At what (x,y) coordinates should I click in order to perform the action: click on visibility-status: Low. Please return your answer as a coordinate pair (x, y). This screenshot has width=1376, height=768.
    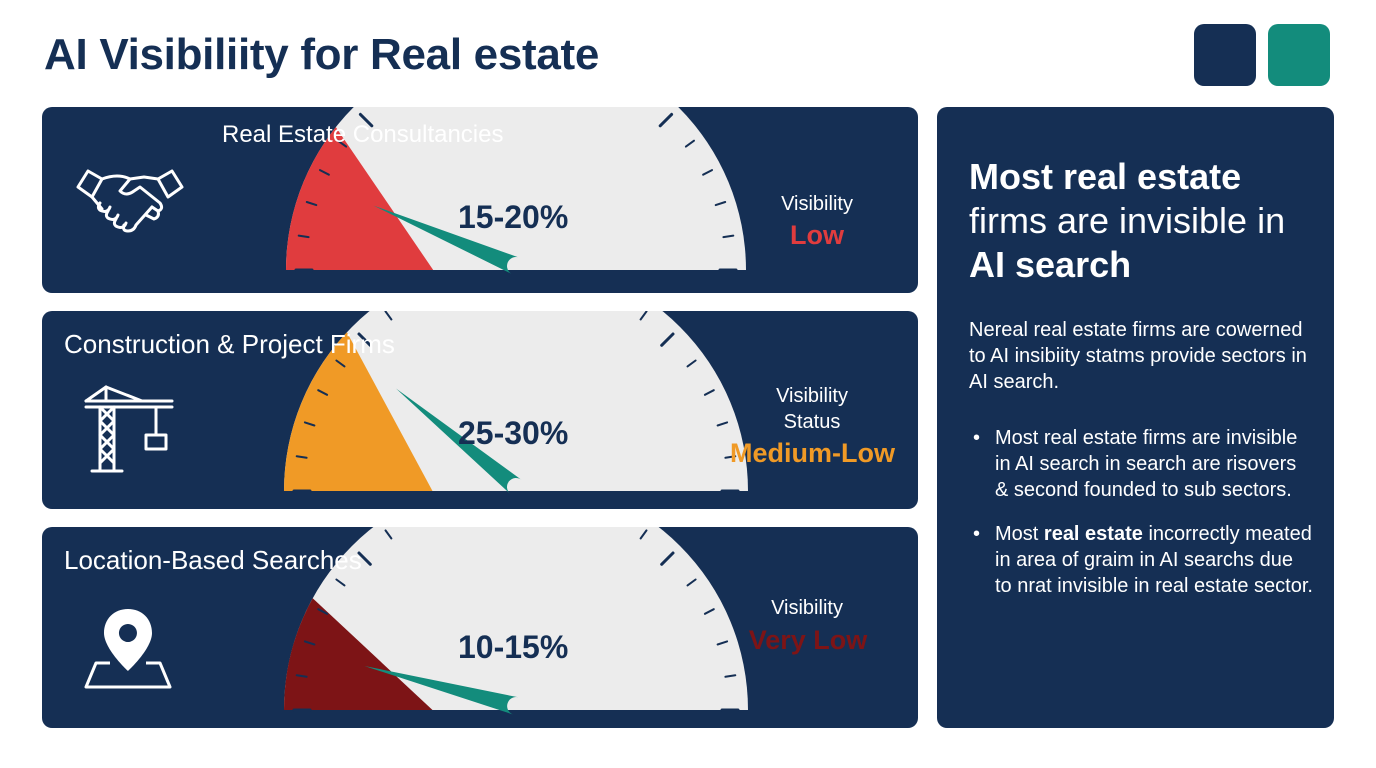
    Looking at the image, I should click on (817, 235).